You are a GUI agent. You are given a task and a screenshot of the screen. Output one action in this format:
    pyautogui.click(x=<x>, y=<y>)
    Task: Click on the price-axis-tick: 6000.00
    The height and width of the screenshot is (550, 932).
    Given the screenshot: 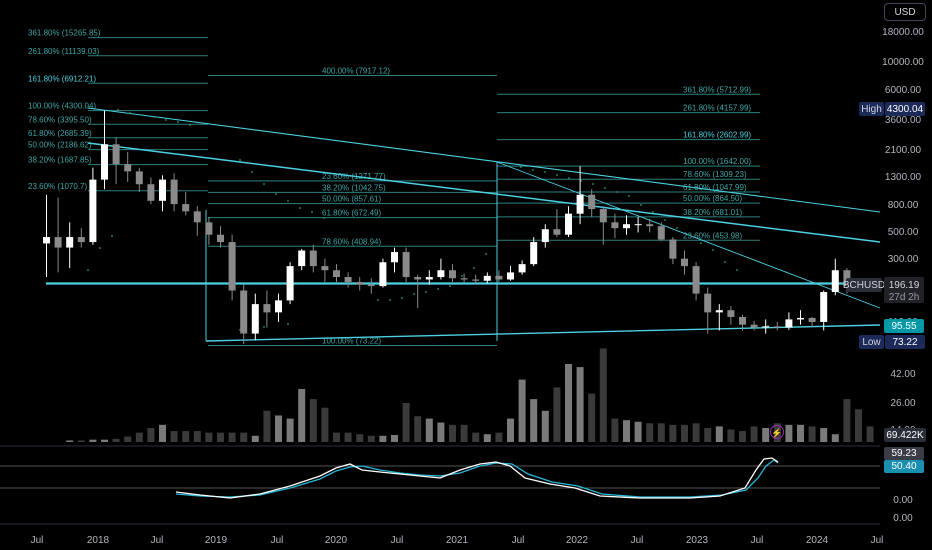 What is the action you would take?
    pyautogui.click(x=903, y=90)
    